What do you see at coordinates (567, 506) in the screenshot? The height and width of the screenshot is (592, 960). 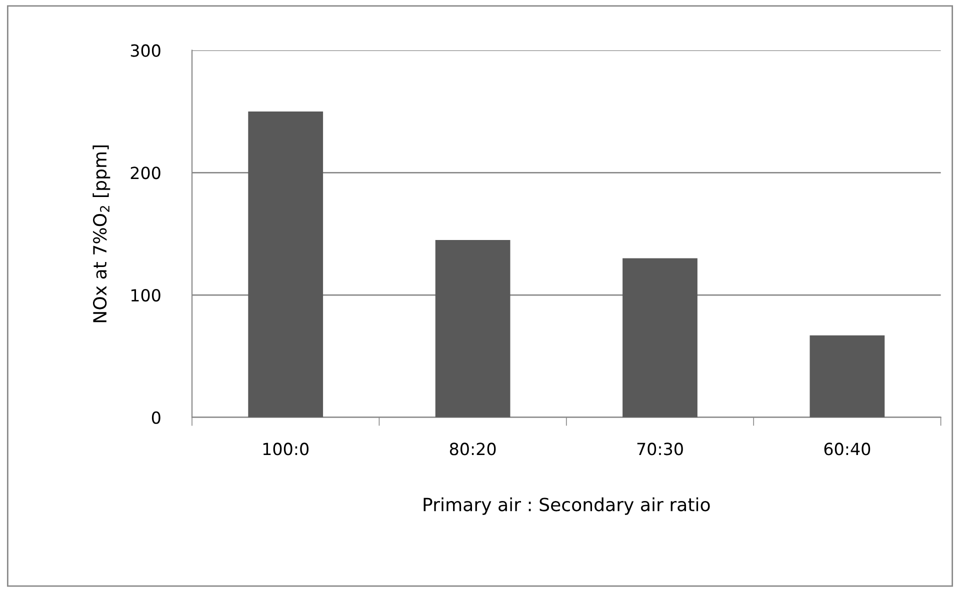 I see `x-axis-title: Primary air : Secondary air ratio` at bounding box center [567, 506].